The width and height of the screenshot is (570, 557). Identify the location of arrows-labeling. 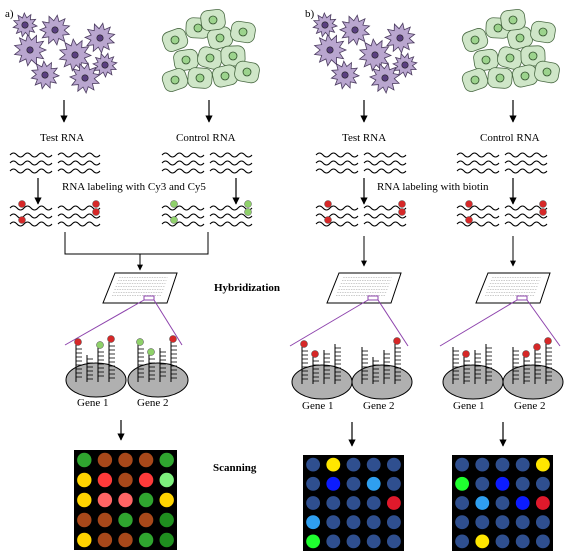
(275, 191).